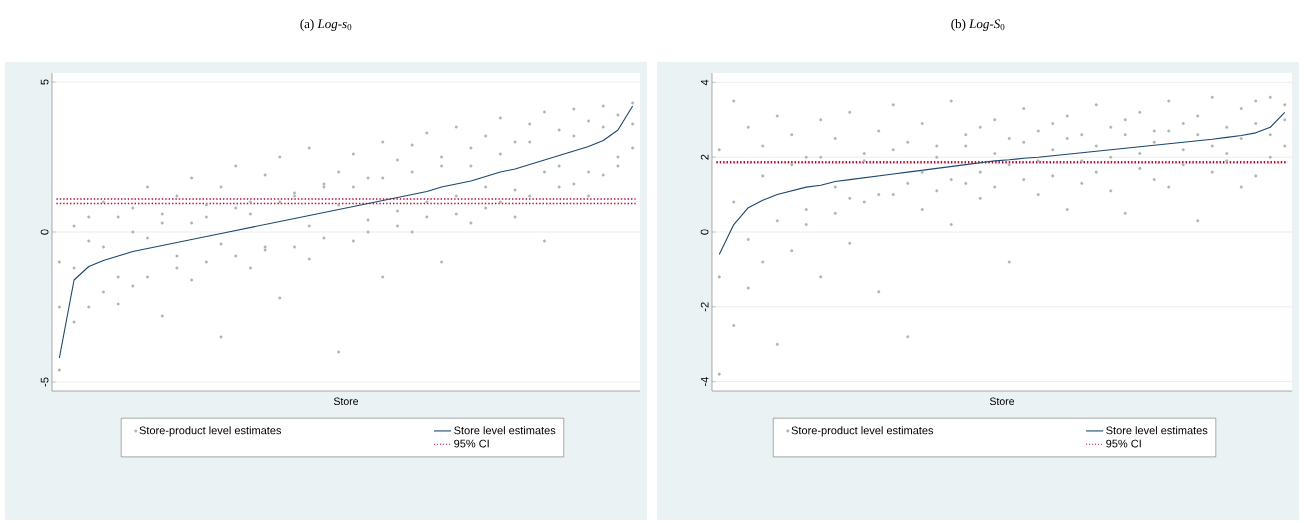 This screenshot has width=1304, height=523. What do you see at coordinates (704, 157) in the screenshot?
I see `y-tick-label: 2` at bounding box center [704, 157].